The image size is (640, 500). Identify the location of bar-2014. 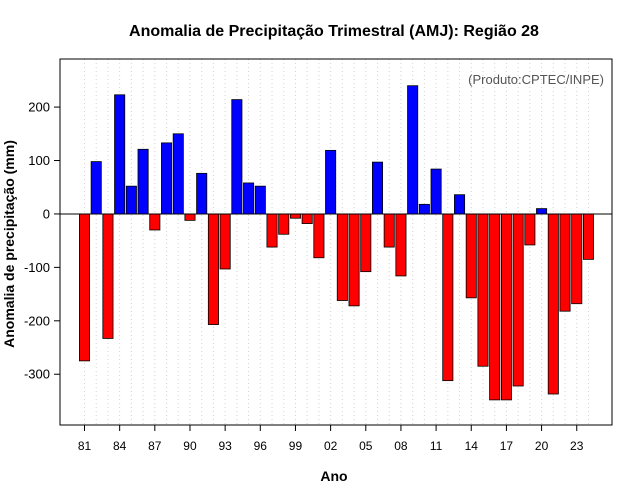
(471, 256).